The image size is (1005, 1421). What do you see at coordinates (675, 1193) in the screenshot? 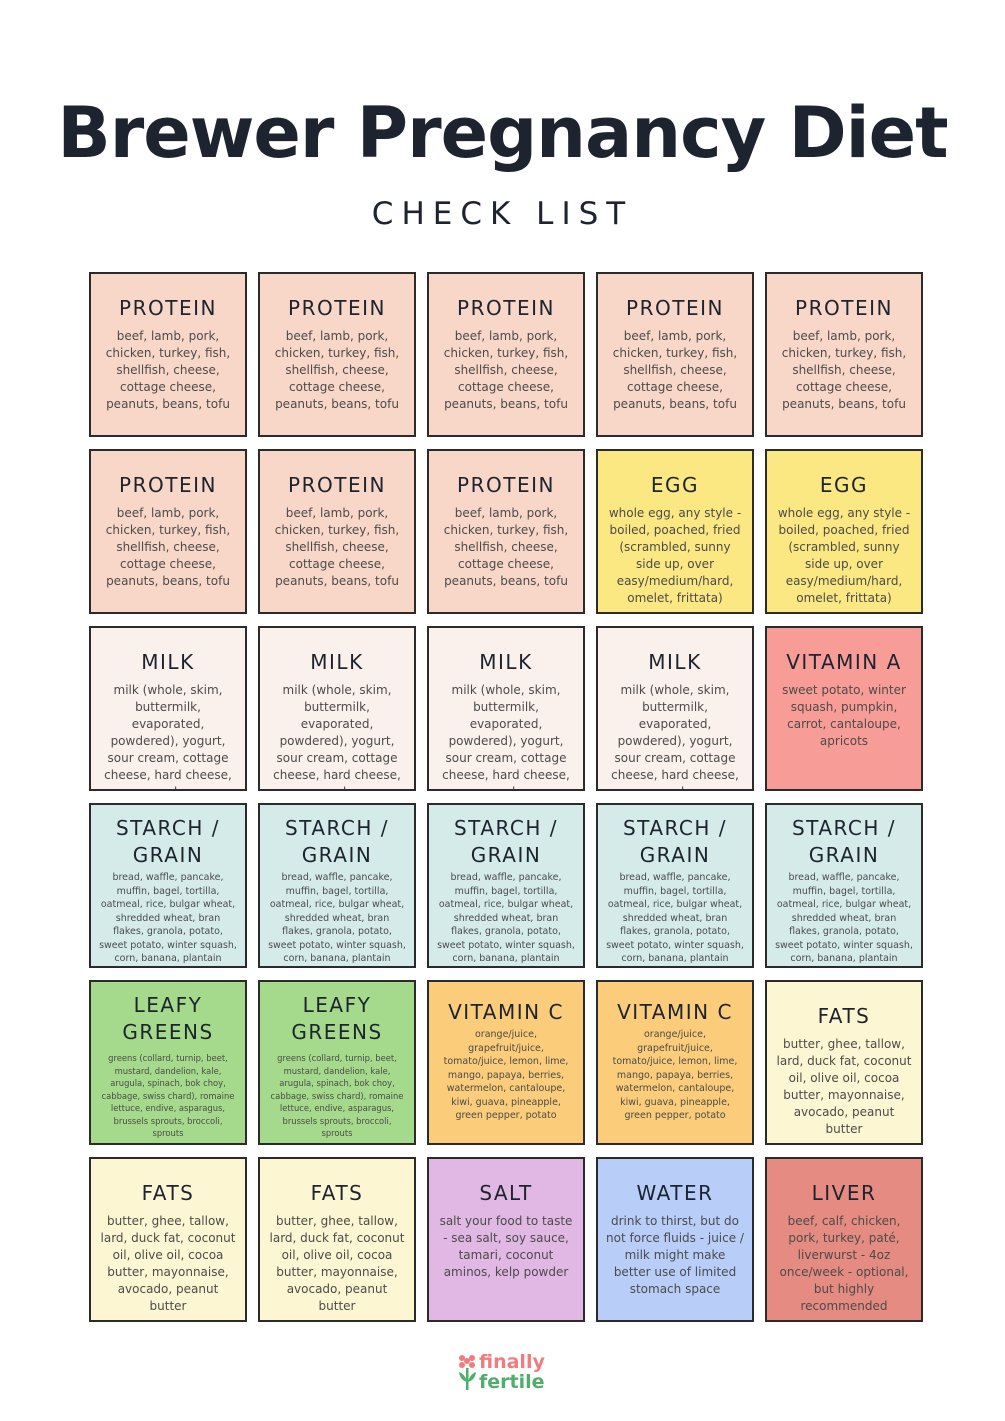
I see `card-title: WATER` at bounding box center [675, 1193].